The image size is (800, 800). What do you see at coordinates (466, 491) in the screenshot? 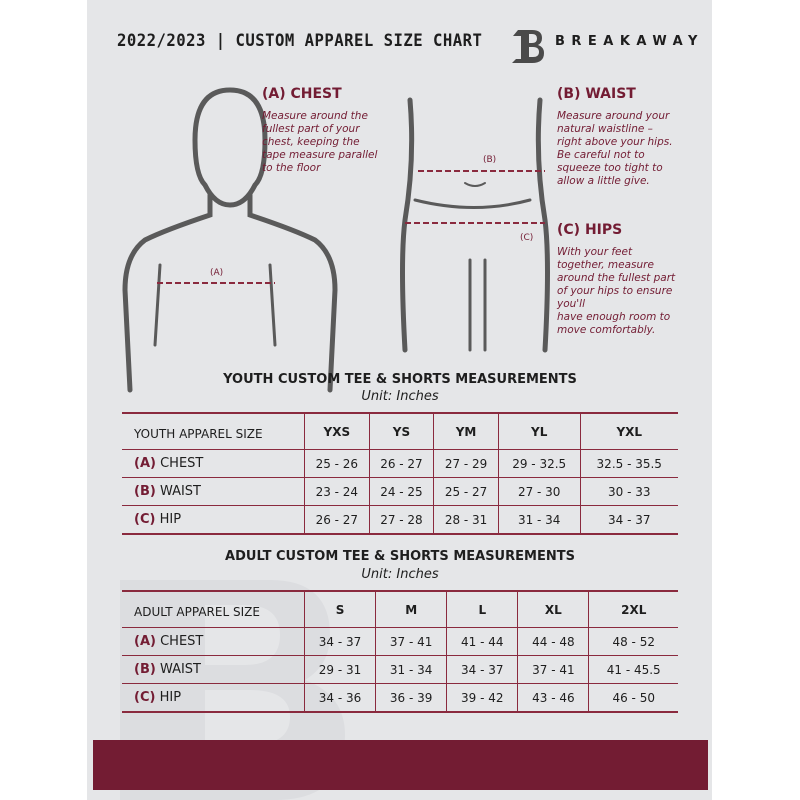
I see `cell: 25 - 27` at bounding box center [466, 491].